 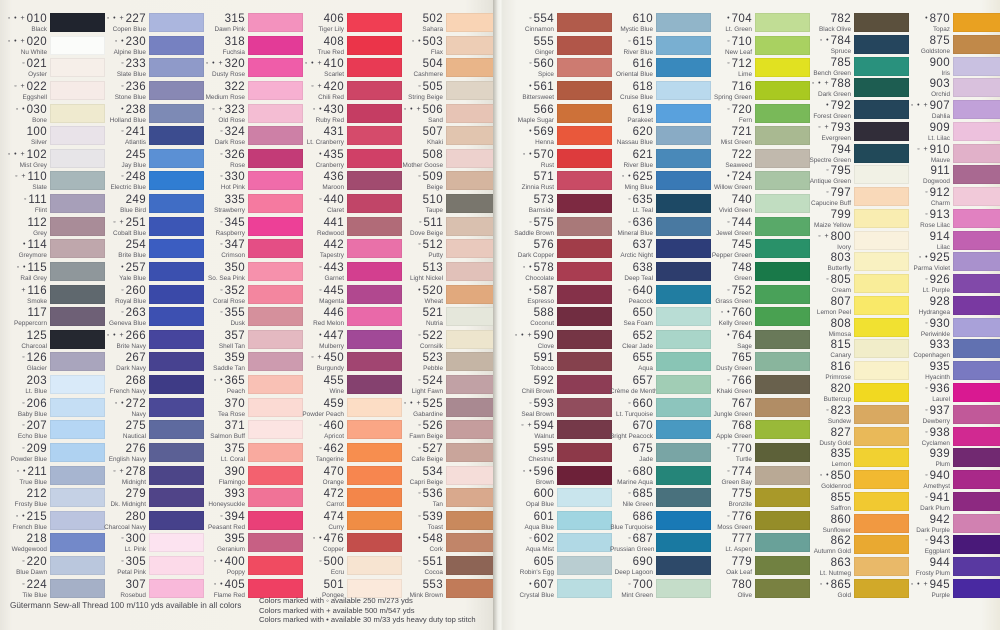 I want to click on color-label: ◦ +278 Midnight, so click(x=124, y=476).